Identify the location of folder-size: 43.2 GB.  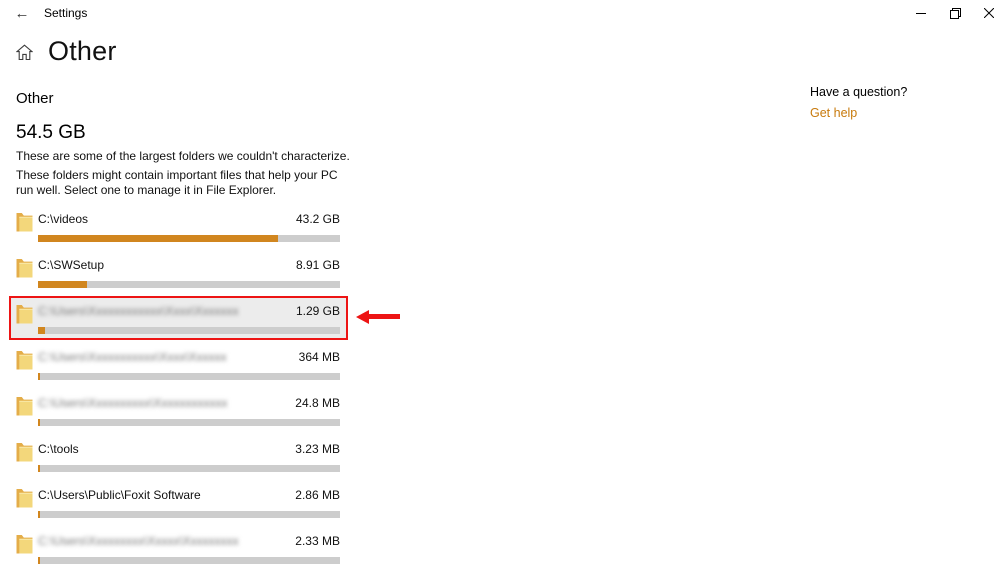
(317, 219).